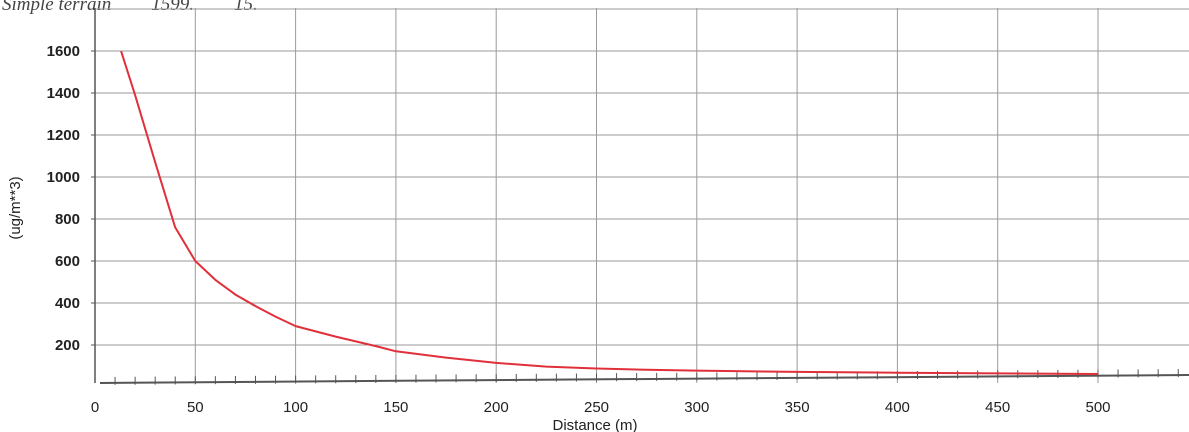  I want to click on y-tick-label: 1400, so click(63, 93).